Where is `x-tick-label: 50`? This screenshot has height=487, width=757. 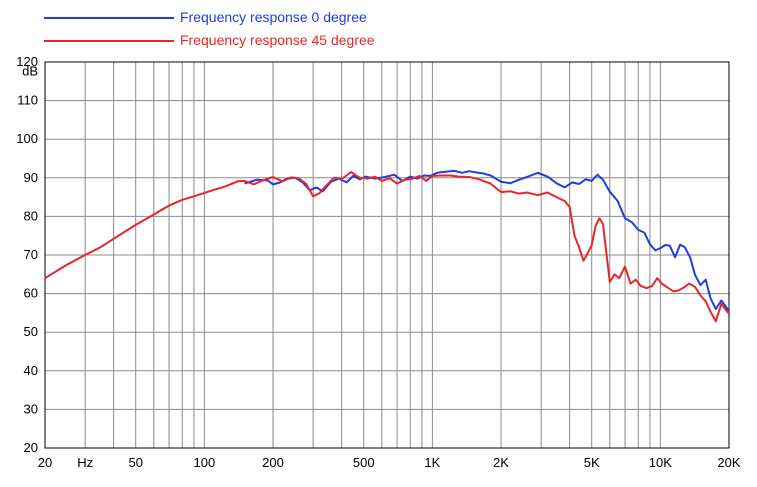 x-tick-label: 50 is located at coordinates (135, 462).